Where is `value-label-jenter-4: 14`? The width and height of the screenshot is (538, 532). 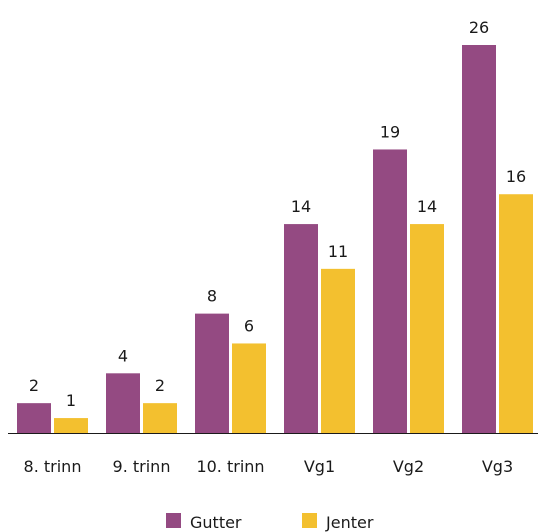 value-label-jenter-4: 14 is located at coordinates (427, 206).